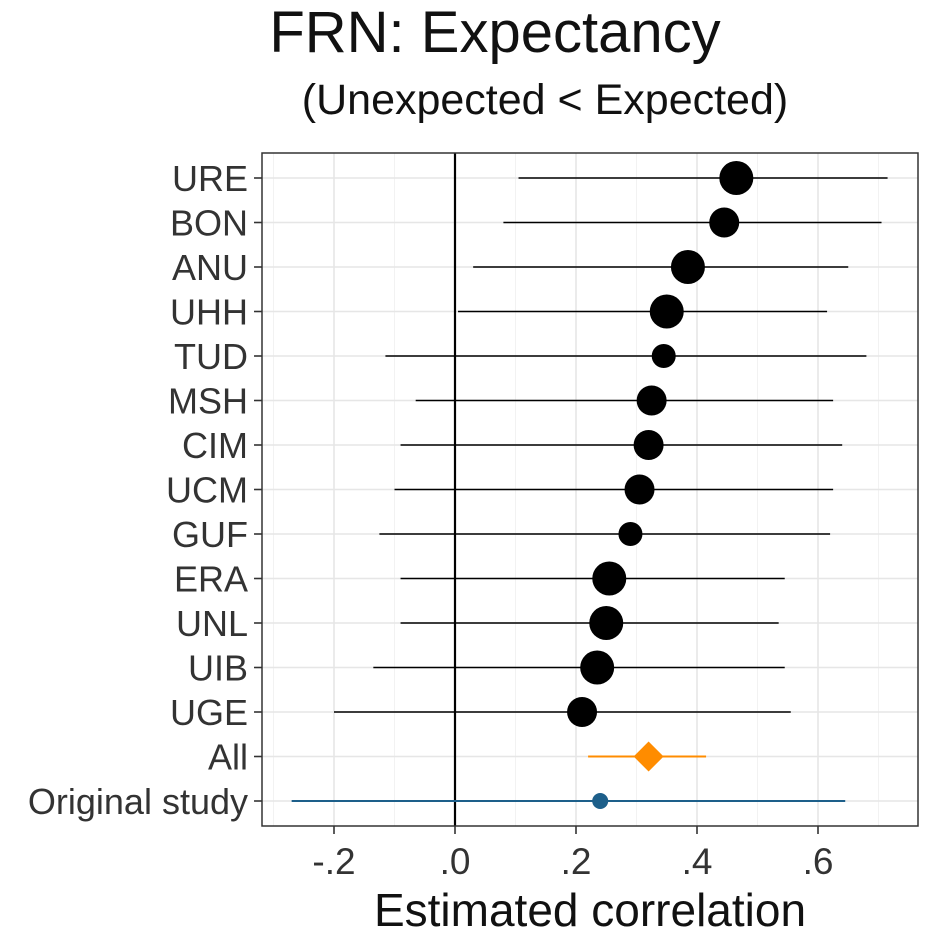  Describe the element at coordinates (209, 312) in the screenshot. I see `y-tick-label: UHH` at that location.